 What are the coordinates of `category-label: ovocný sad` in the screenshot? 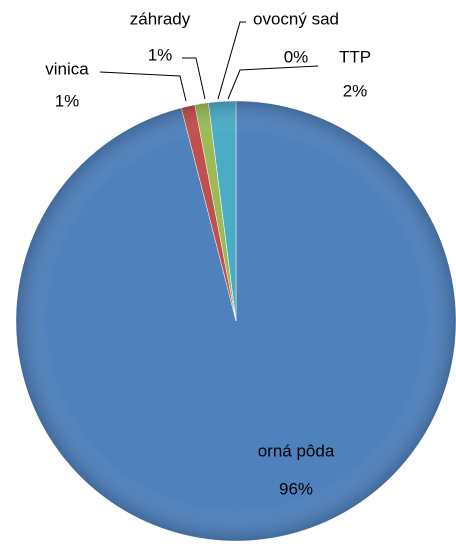 It's located at (296, 18).